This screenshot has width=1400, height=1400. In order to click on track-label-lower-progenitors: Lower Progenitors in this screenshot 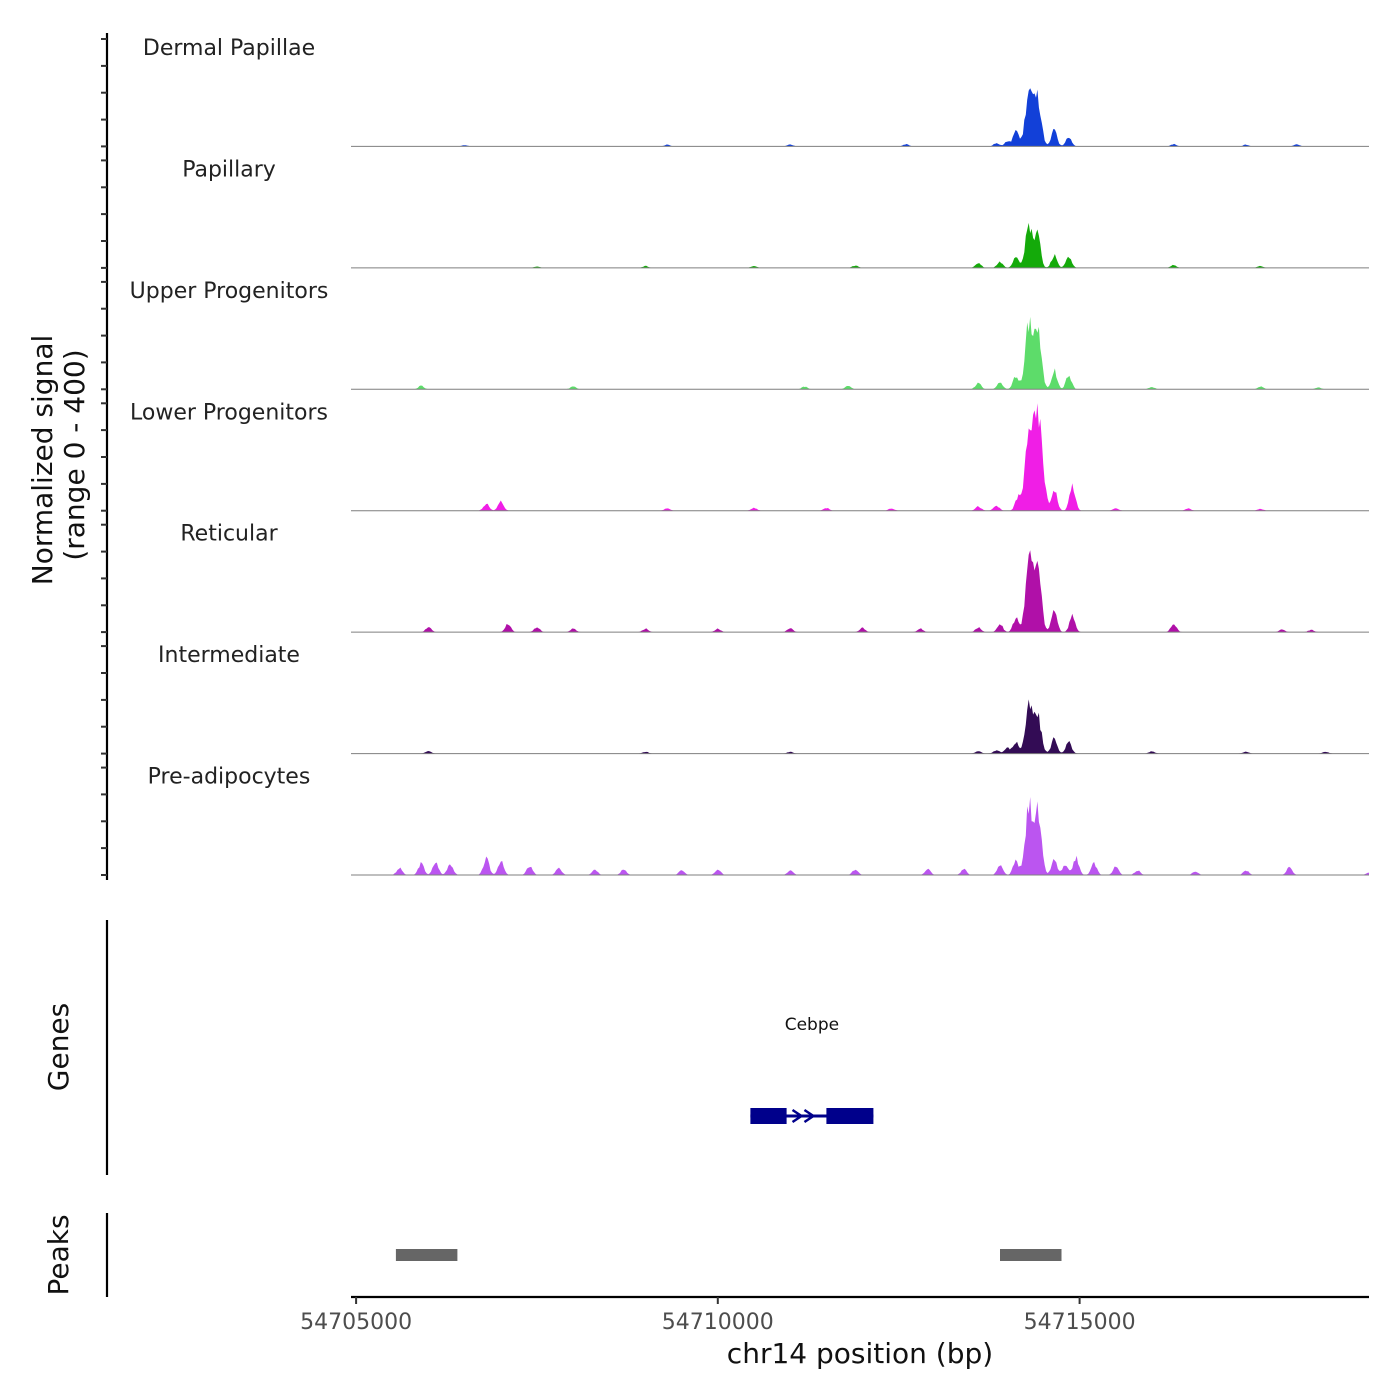, I will do `click(229, 412)`.